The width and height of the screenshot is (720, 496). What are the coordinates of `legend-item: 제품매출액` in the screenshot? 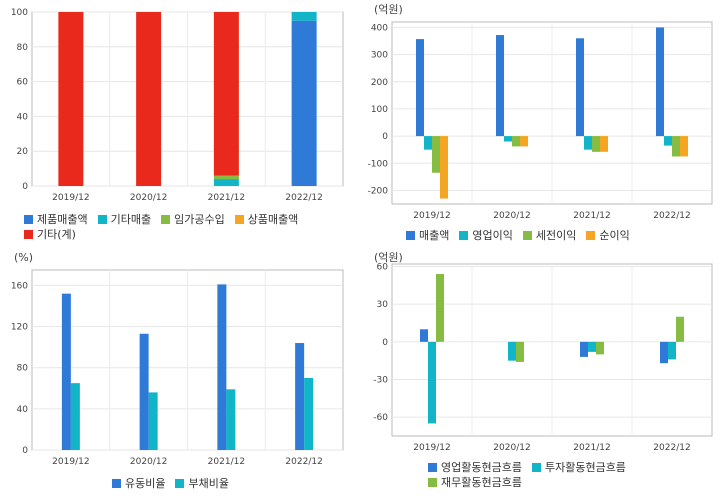 It's located at (56, 219).